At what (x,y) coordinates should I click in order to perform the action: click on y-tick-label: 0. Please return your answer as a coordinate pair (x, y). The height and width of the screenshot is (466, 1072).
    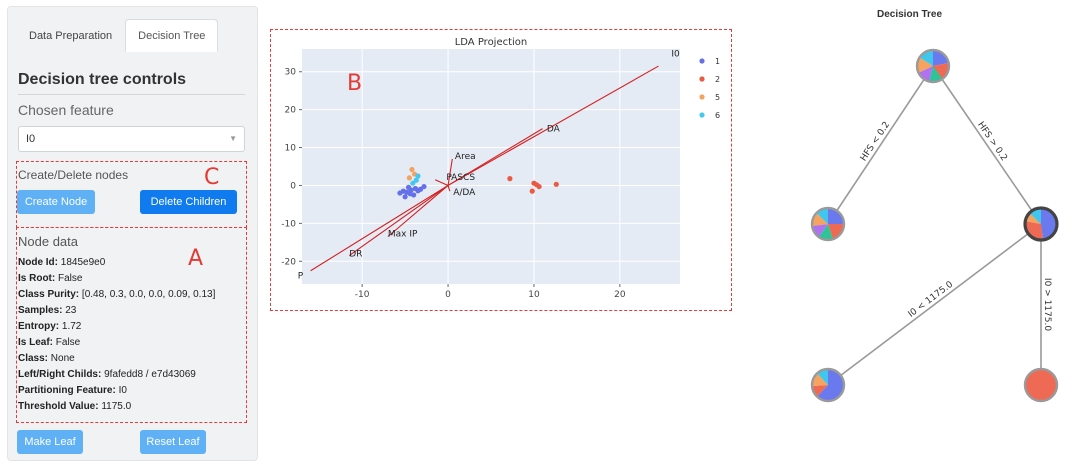
    Looking at the image, I should click on (293, 186).